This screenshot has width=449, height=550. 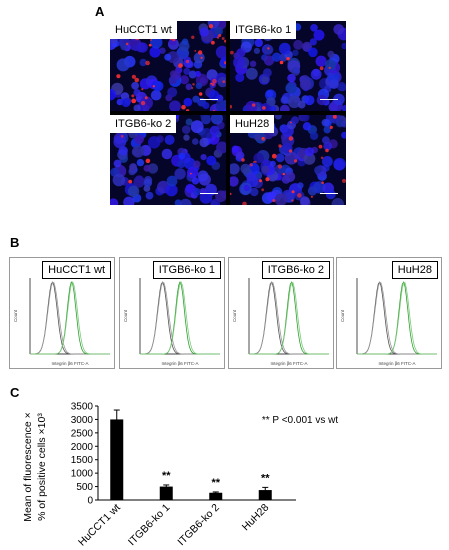 I want to click on micrograph-ko2: ITGB6-ko 2, so click(x=168, y=160).